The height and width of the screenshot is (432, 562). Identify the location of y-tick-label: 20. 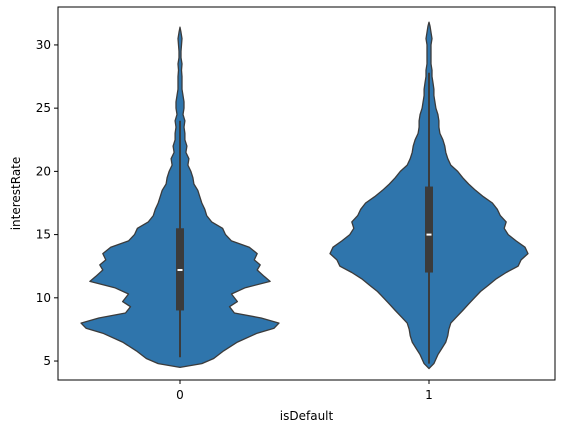
(43, 171).